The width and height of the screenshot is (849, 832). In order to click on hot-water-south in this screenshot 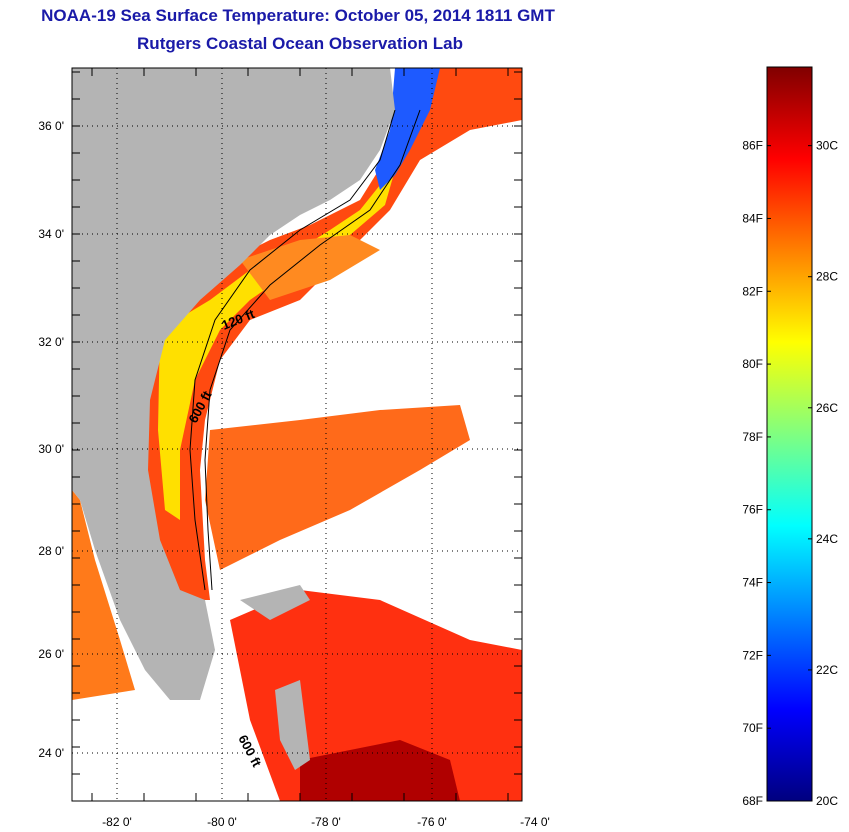, I will do `click(380, 770)`.